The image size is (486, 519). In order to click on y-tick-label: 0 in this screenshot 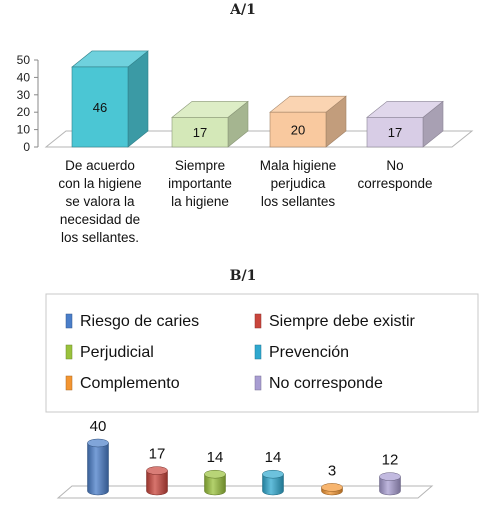, I will do `click(26, 147)`.